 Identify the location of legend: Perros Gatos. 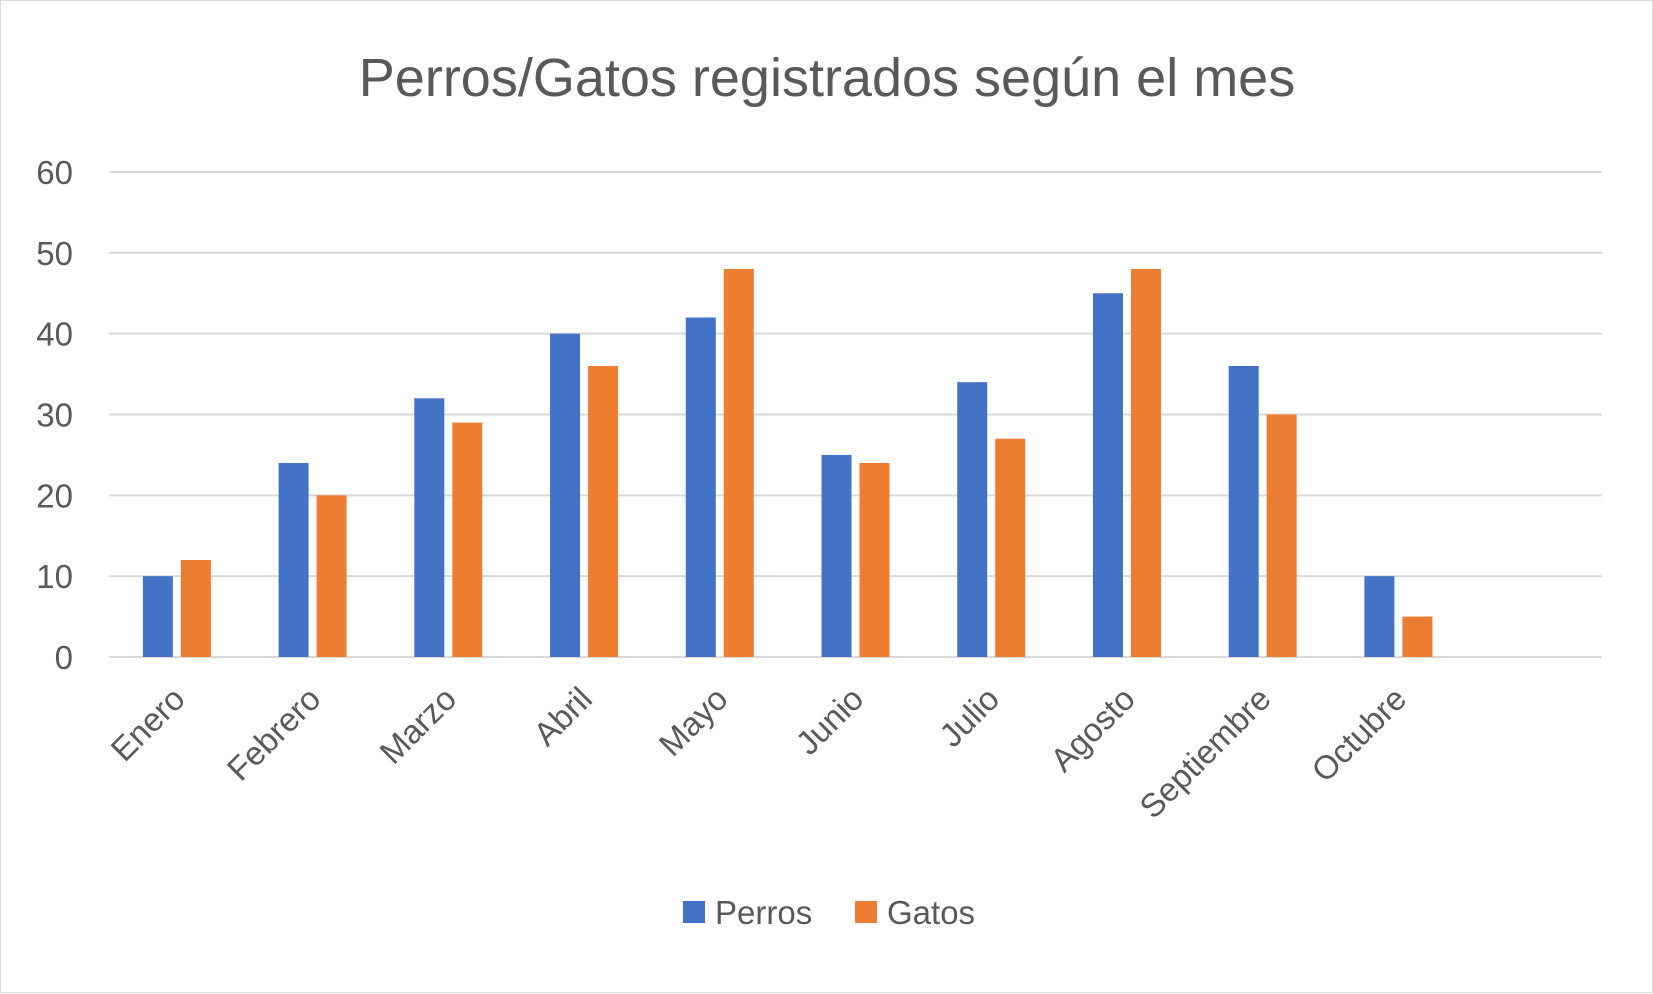
(829, 912).